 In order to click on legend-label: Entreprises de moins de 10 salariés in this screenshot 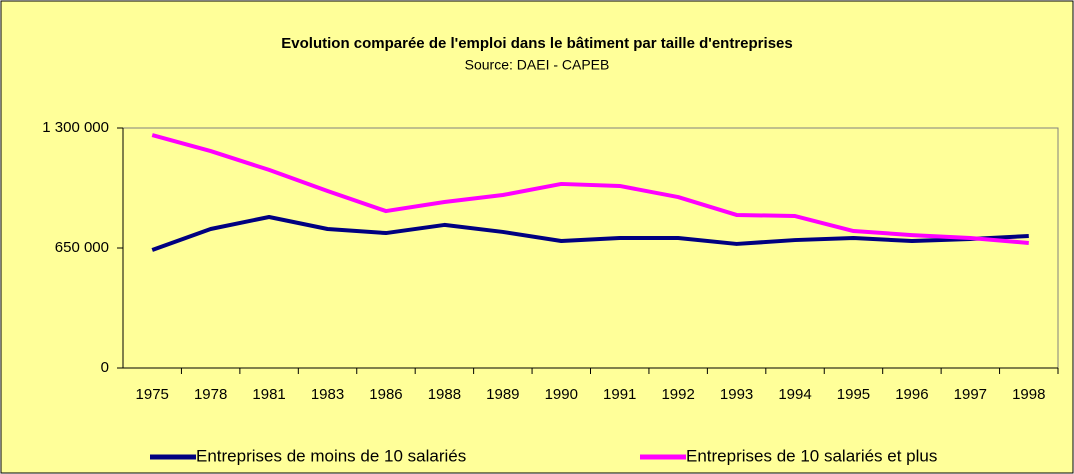, I will do `click(331, 455)`.